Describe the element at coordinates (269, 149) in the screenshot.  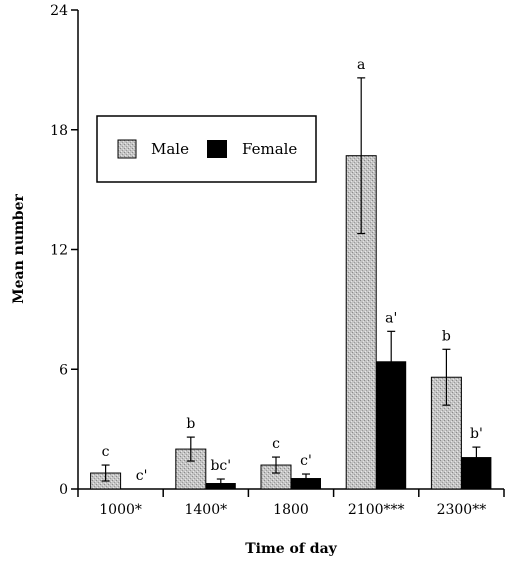
I see `legend-label-female: Female` at that location.